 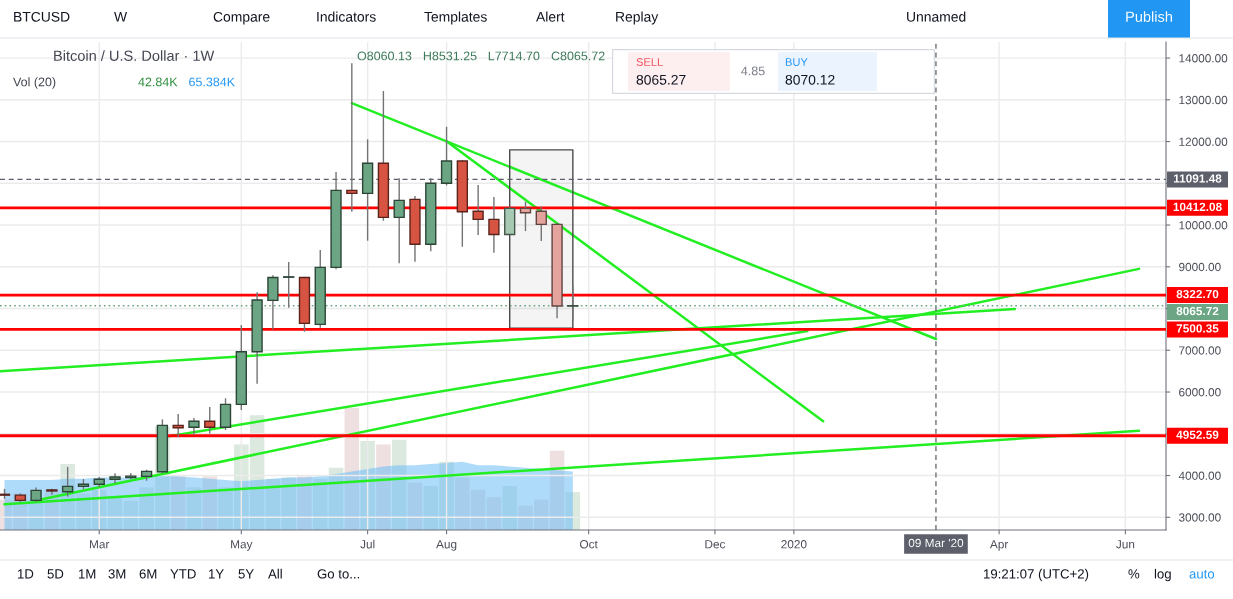 What do you see at coordinates (148, 574) in the screenshot?
I see `text: 6M` at bounding box center [148, 574].